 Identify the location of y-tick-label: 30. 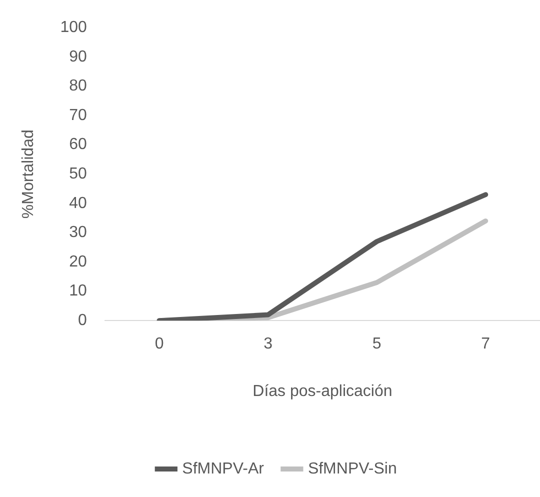
(78, 233).